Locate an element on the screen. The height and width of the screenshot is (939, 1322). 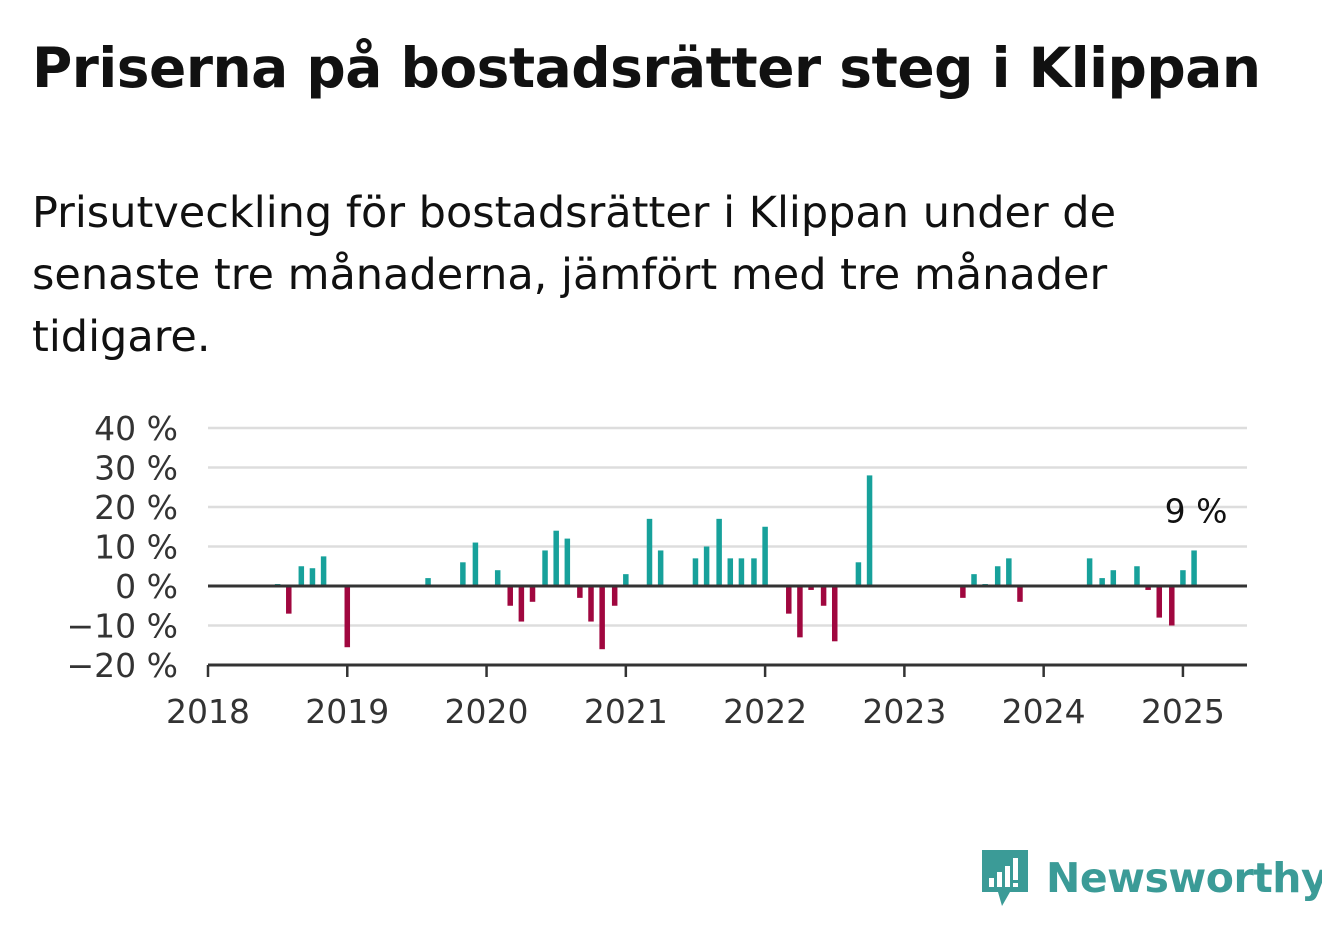
chart-title: Priserna på bostadsrätter steg i Klippan is located at coordinates (646, 68).